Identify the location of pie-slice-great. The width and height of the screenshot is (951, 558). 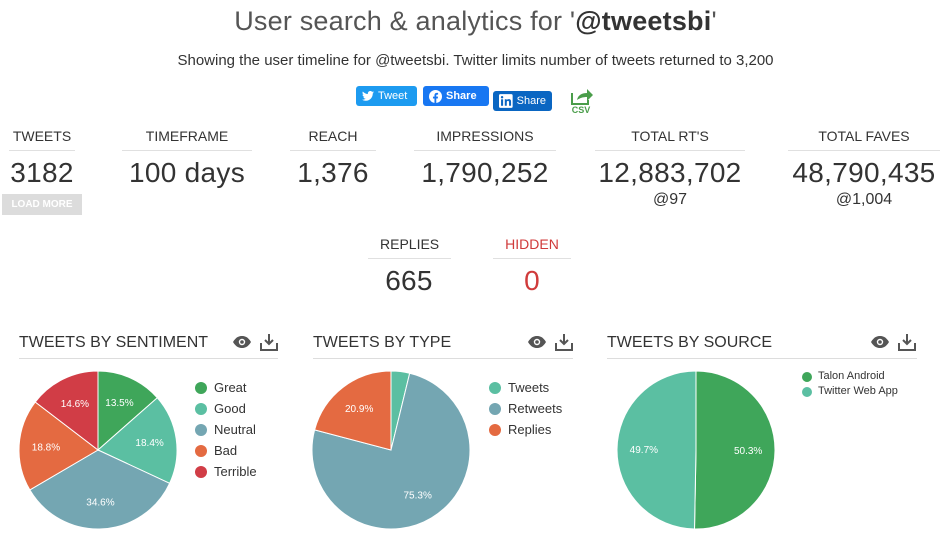
(128, 411).